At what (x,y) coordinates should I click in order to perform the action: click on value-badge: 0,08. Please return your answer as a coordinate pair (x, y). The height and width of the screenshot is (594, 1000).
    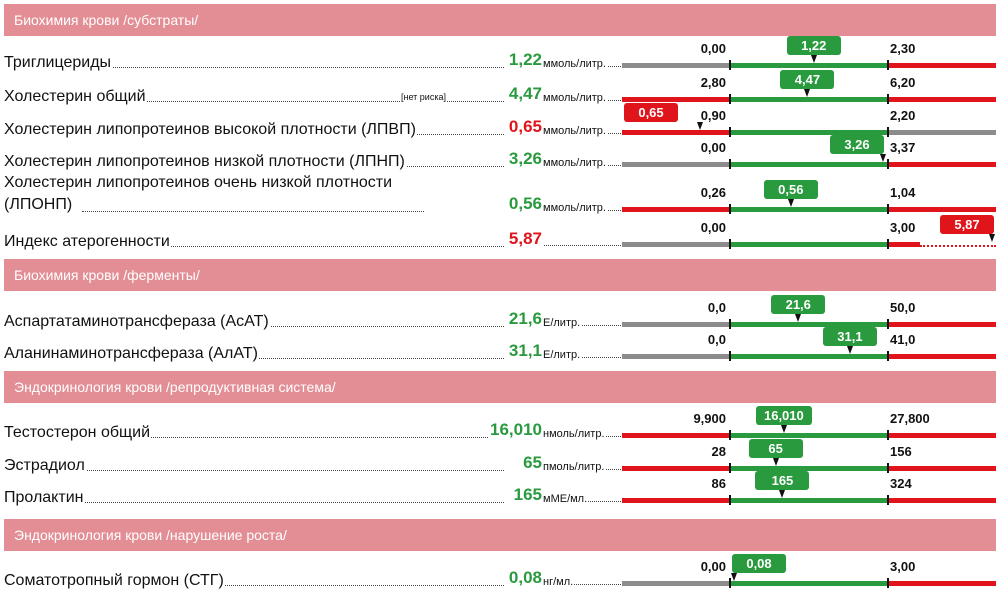
    Looking at the image, I should click on (759, 563).